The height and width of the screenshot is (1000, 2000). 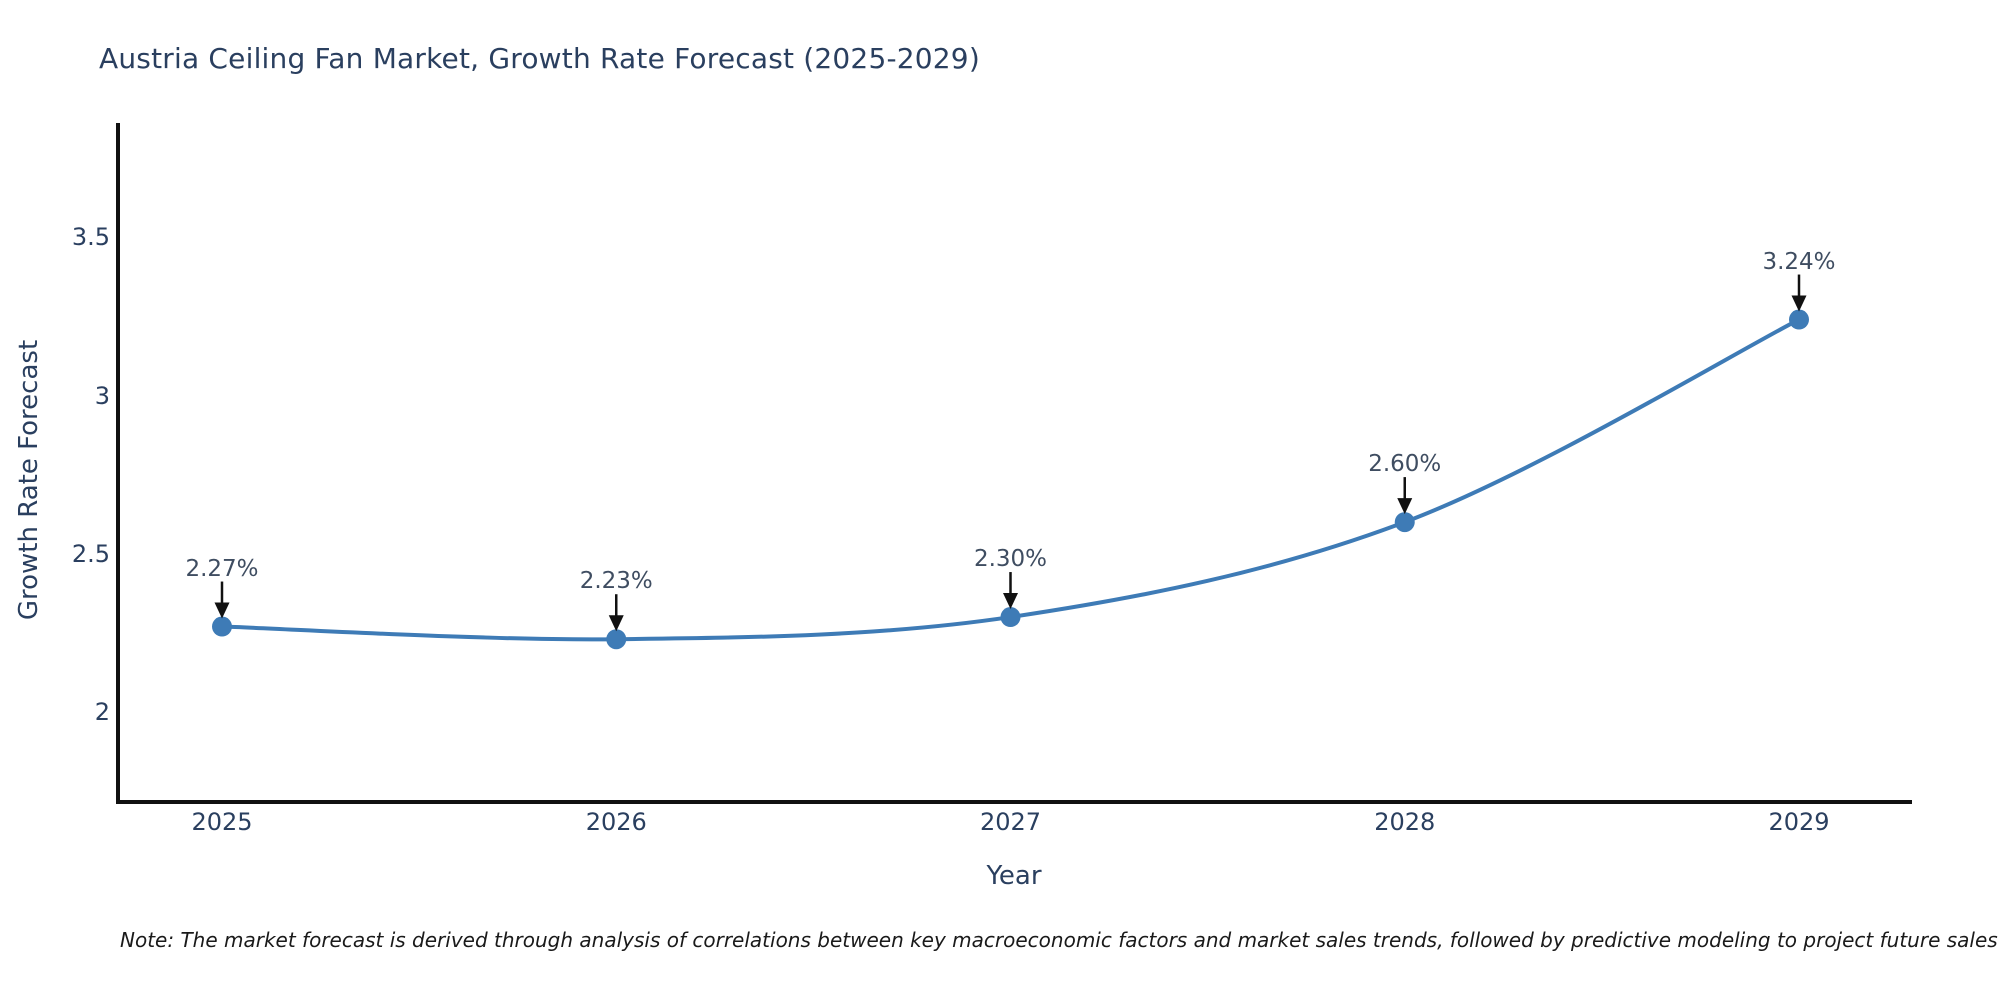 I want to click on x-tick-label: 2029, so click(x=1799, y=822).